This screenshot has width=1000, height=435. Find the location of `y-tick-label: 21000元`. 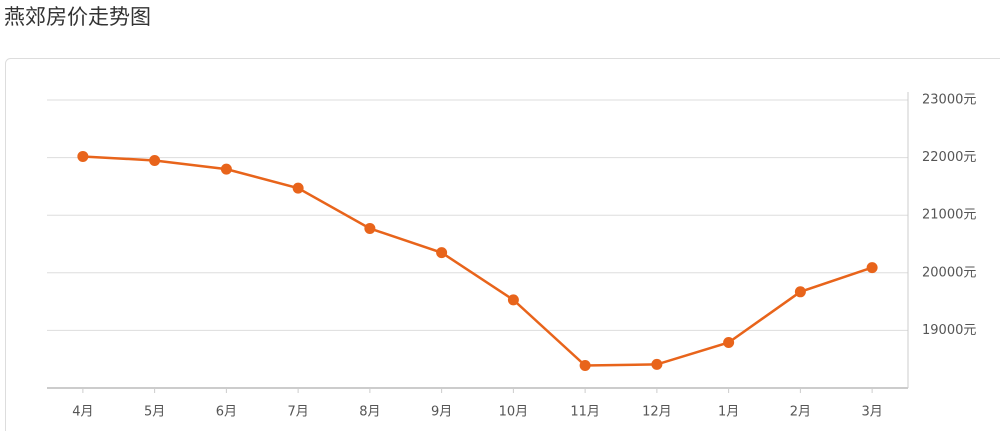

y-tick-label: 21000元 is located at coordinates (949, 215).